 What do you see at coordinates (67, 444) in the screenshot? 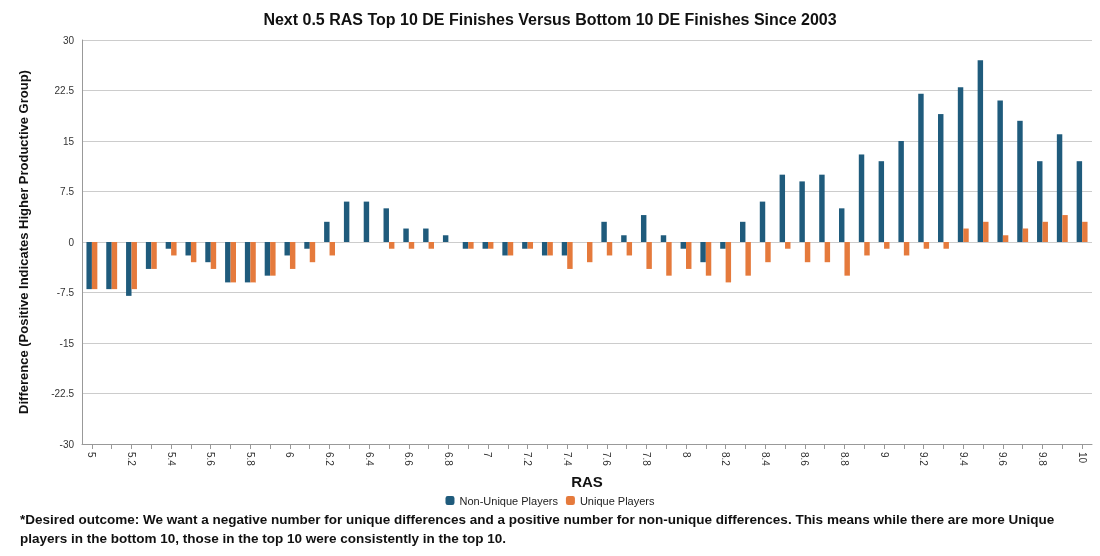
I see `y-tick-label: -30` at bounding box center [67, 444].